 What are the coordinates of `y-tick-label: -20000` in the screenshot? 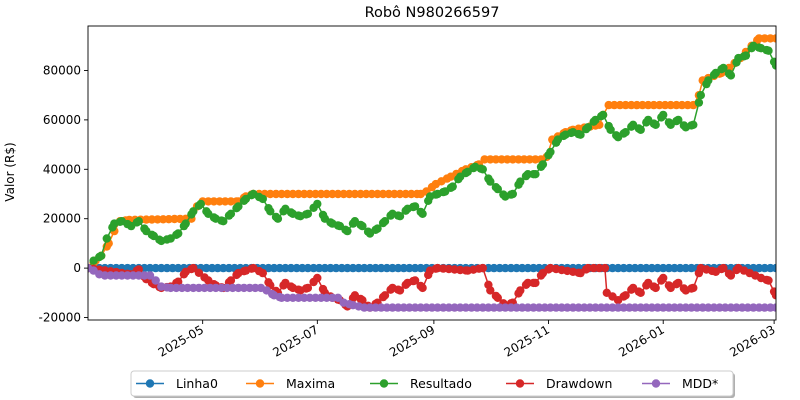 It's located at (59, 318).